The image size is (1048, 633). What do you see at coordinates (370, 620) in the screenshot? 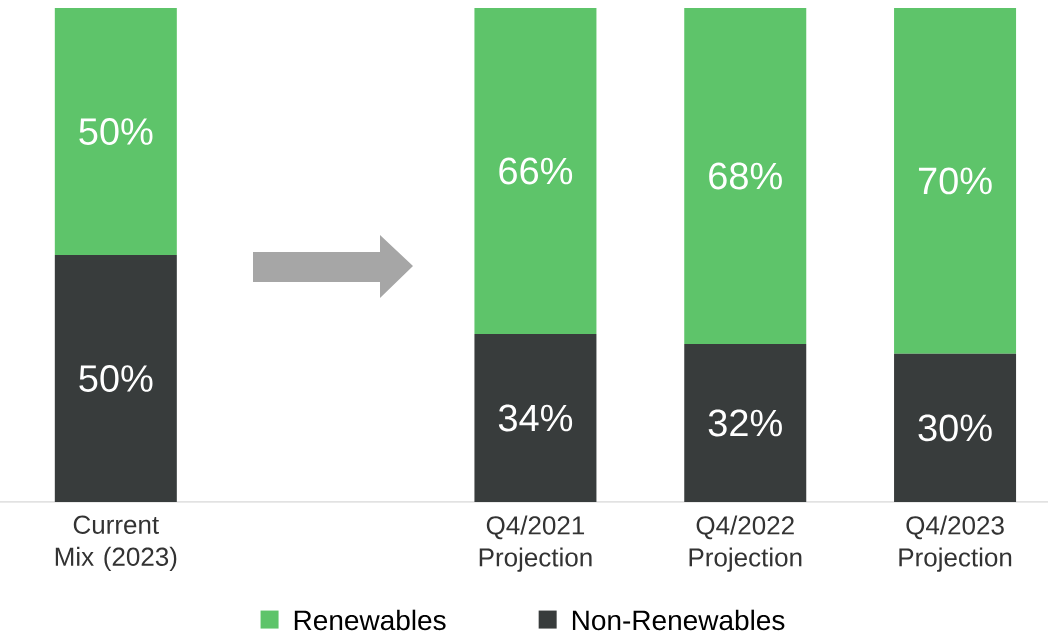
I see `legend-label: Renewables` at bounding box center [370, 620].